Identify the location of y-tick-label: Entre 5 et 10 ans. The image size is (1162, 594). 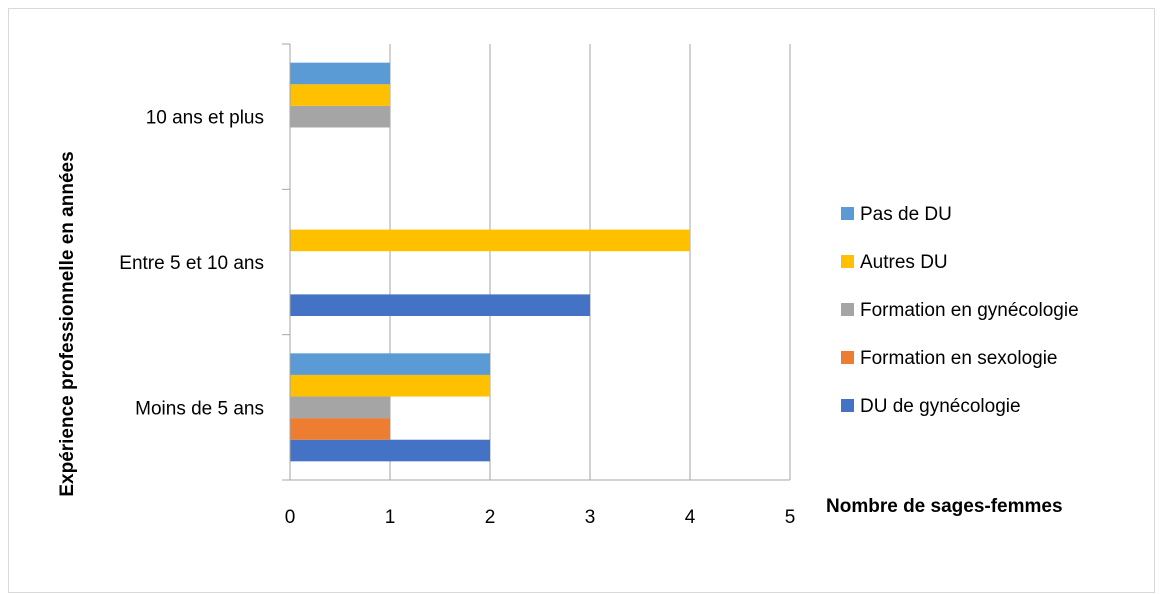
(191, 263).